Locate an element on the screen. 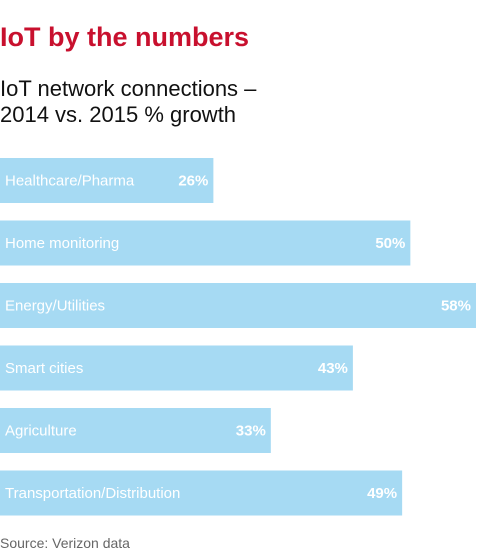  chart-title-line-1: IoT network connections – is located at coordinates (128, 88).